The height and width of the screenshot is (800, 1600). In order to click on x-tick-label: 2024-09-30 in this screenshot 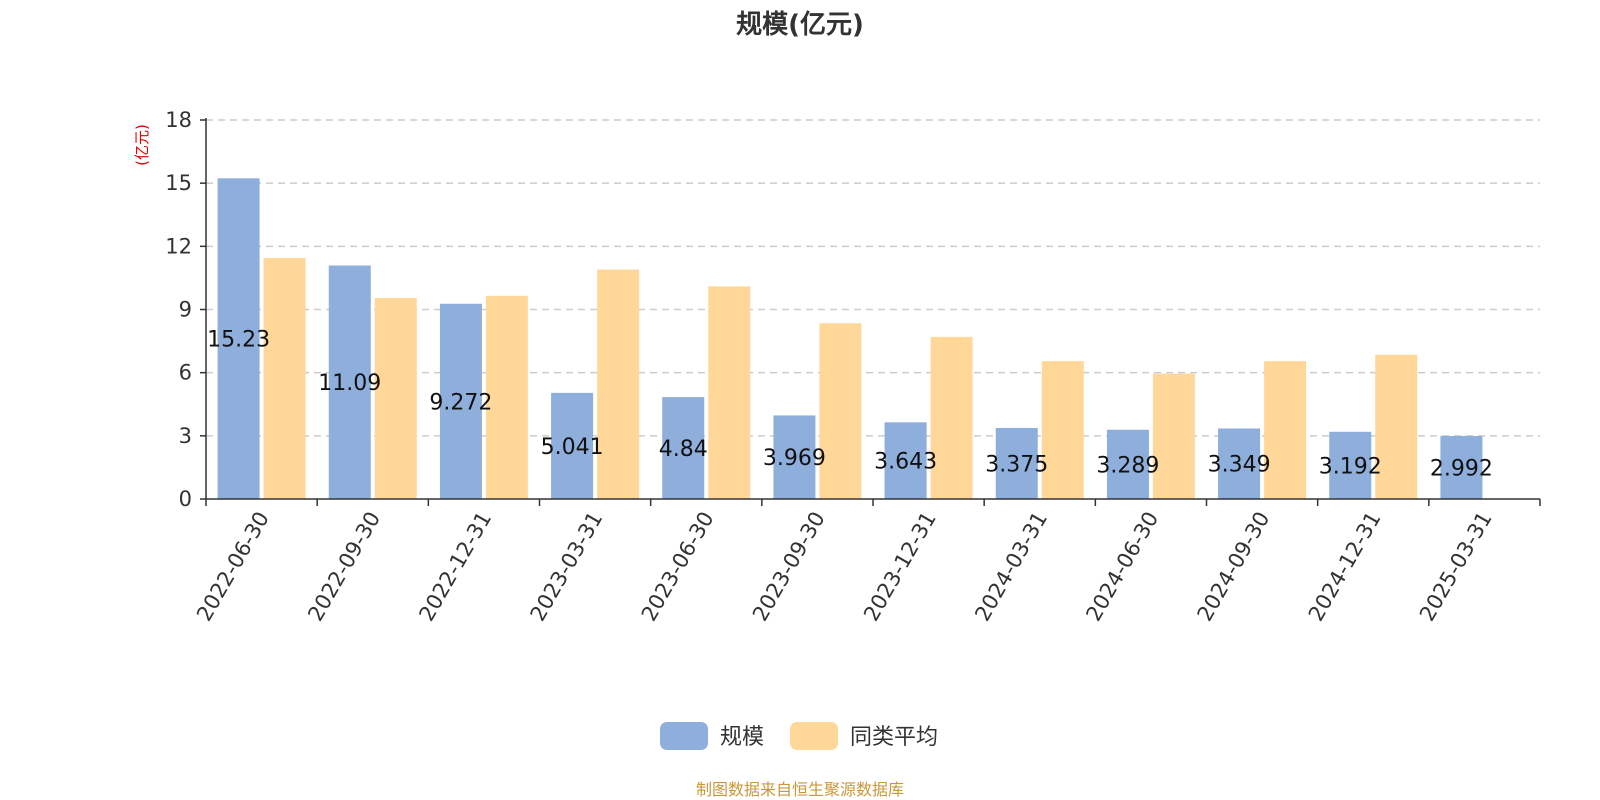, I will do `click(1234, 567)`.